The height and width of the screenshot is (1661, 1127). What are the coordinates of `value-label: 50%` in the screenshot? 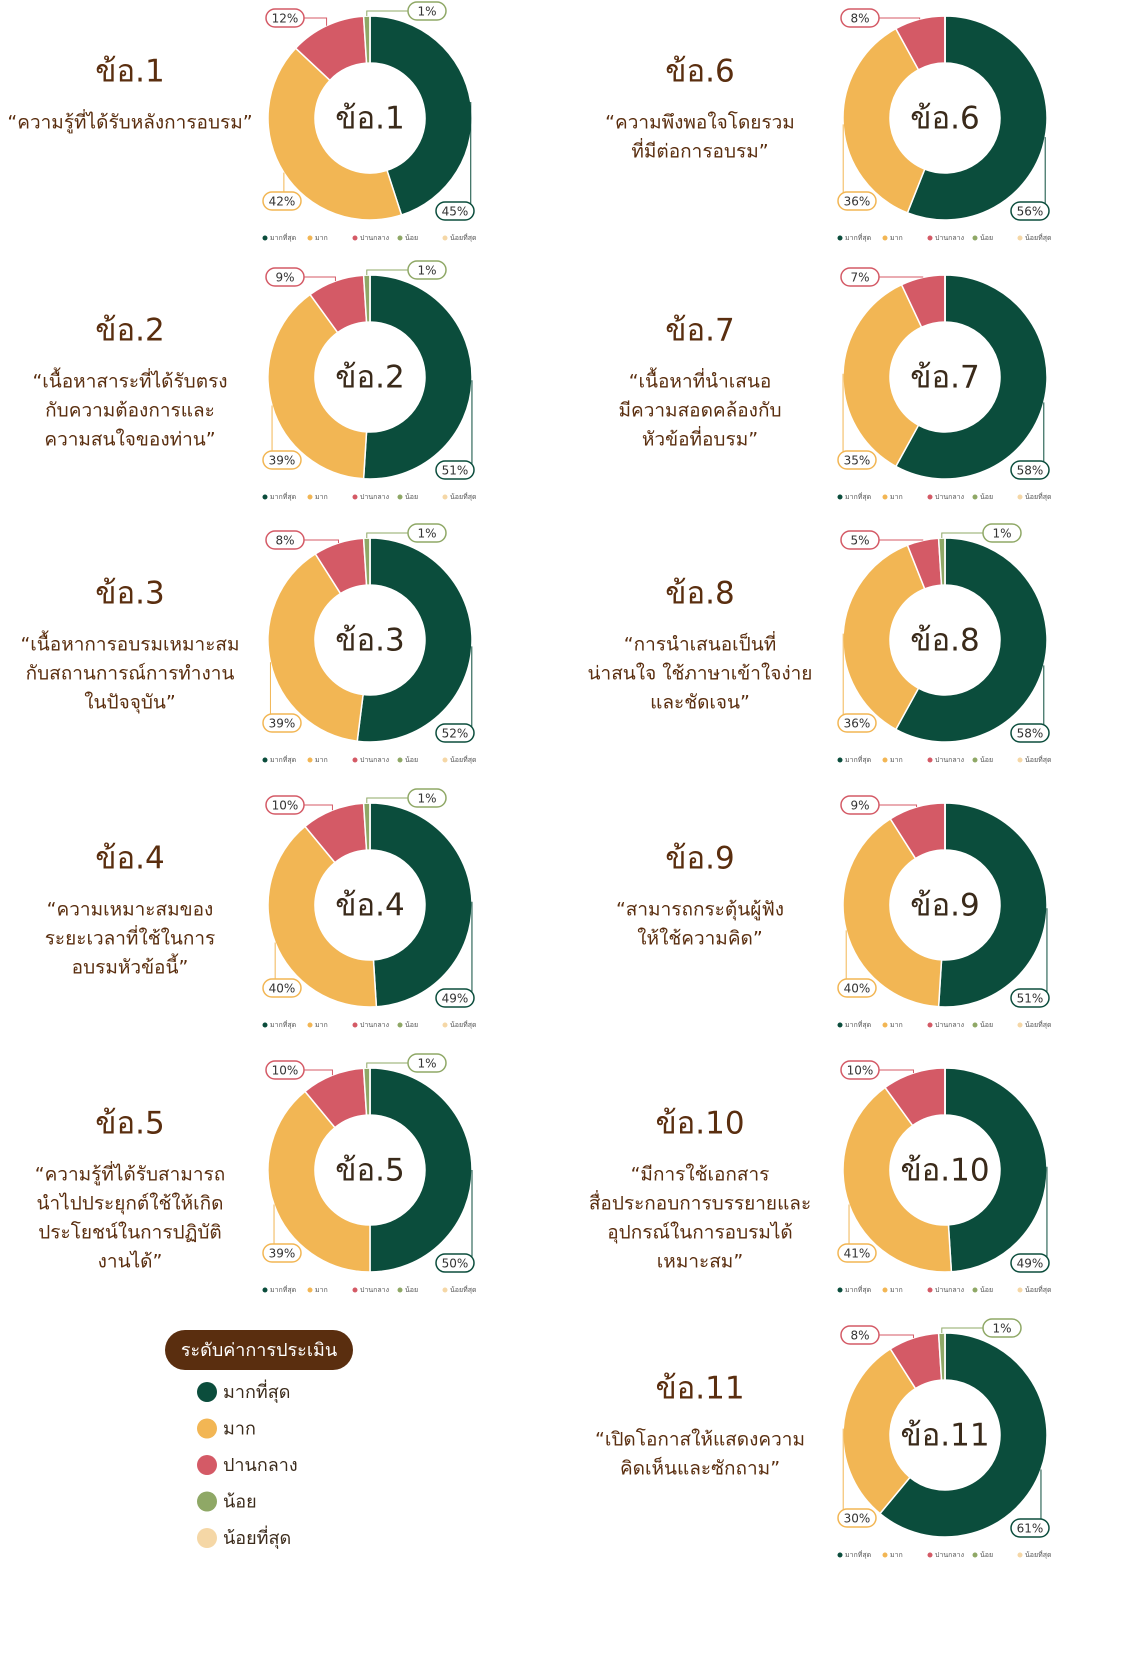 It's located at (455, 1264).